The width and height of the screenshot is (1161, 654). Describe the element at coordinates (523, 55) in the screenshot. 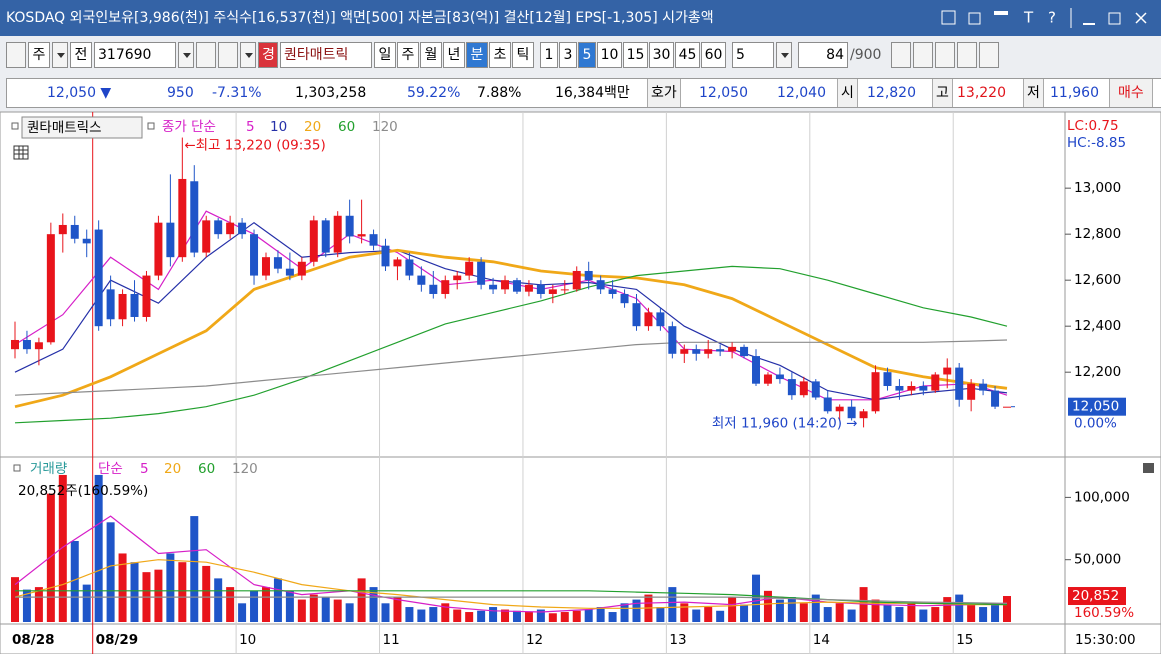

I see `period-btn: 틱` at that location.